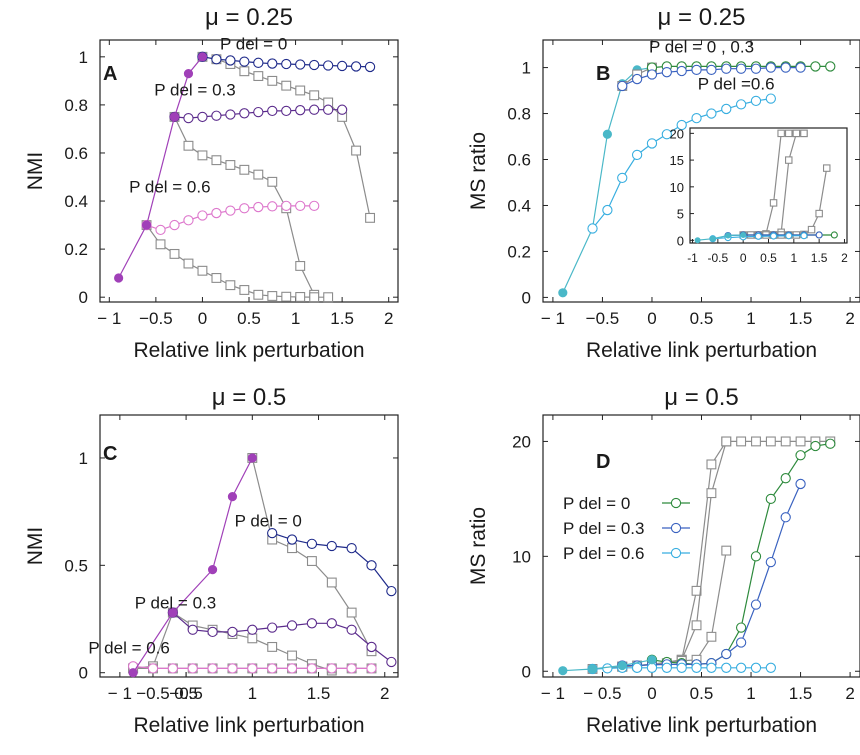  I want to click on panel-b-inset-xtick-label-0: -1, so click(692, 258).